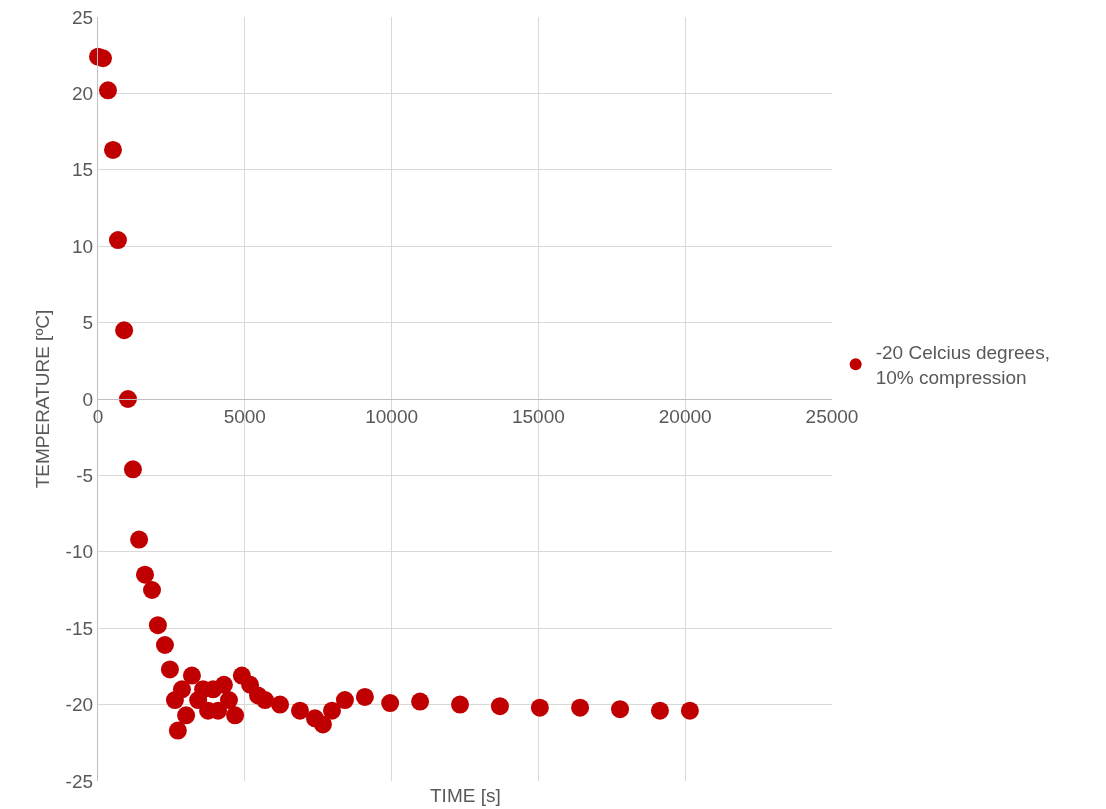 The height and width of the screenshot is (809, 1106). I want to click on y-tick-label: -20, so click(79, 705).